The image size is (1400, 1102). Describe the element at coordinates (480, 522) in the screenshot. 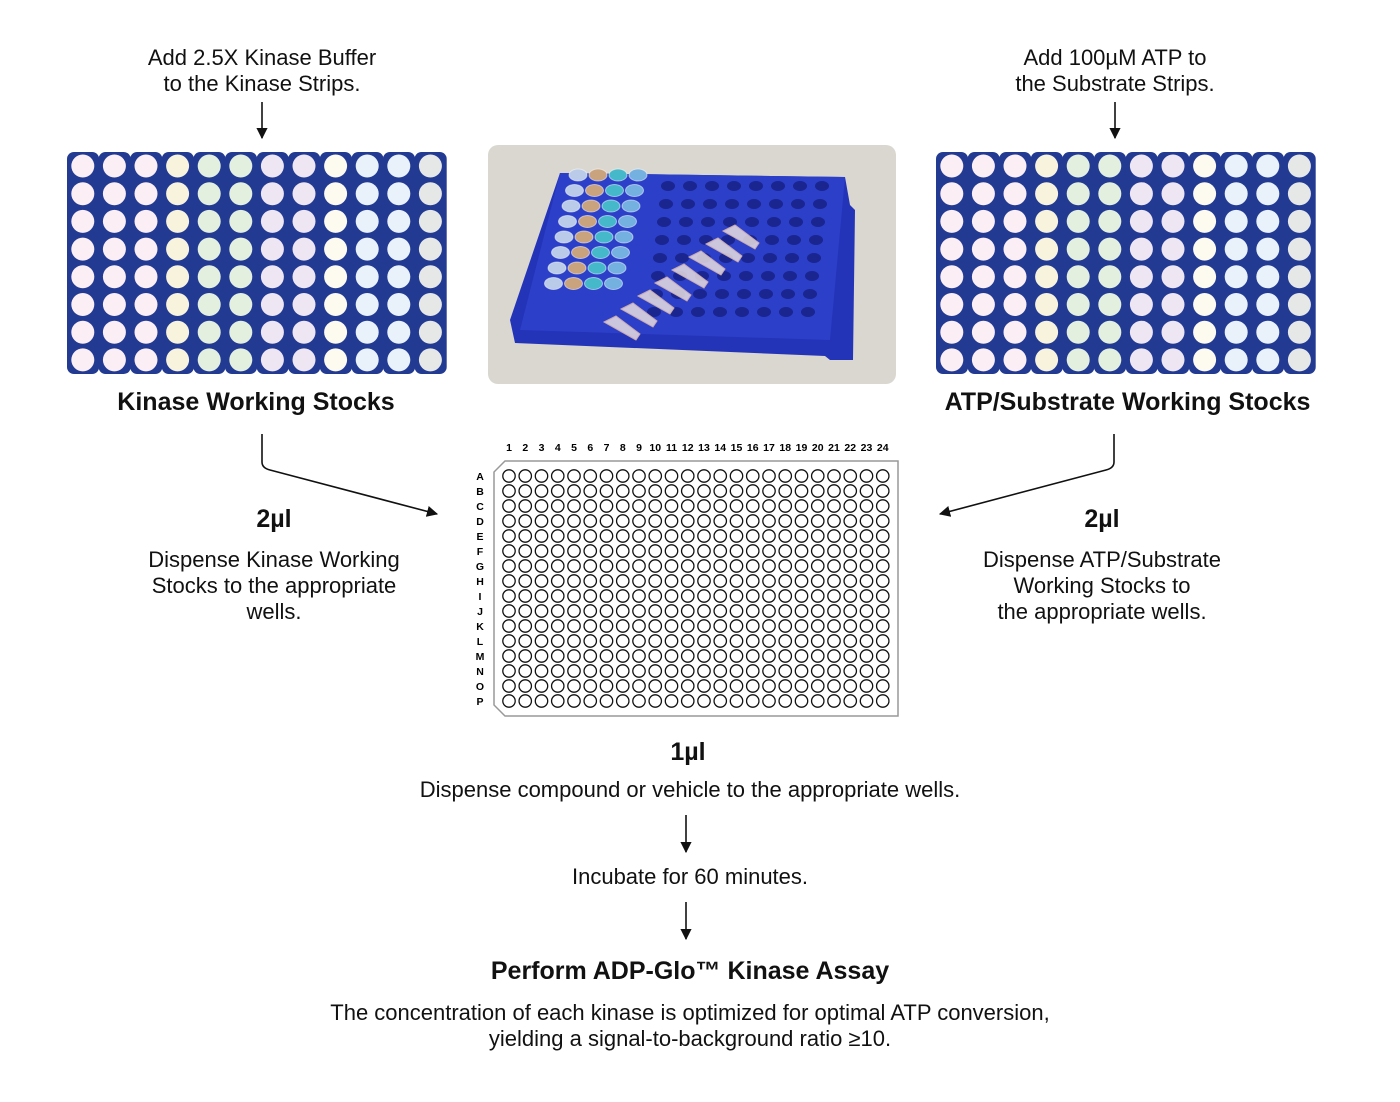

I see `plate-row-label: D` at that location.